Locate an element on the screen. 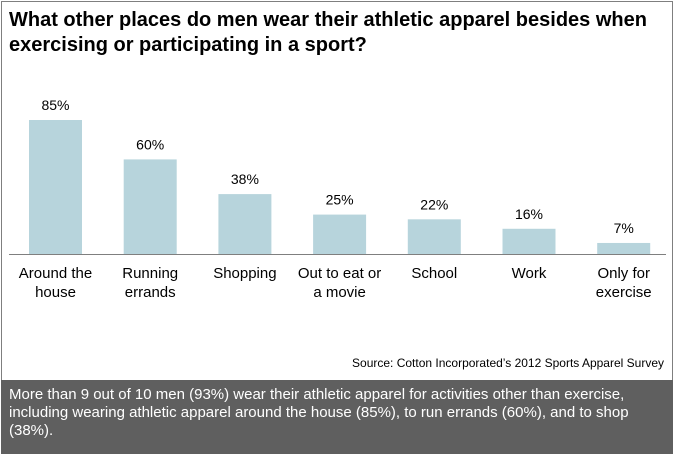 The width and height of the screenshot is (676, 457). category-label-2-line-1: Running is located at coordinates (150, 273).